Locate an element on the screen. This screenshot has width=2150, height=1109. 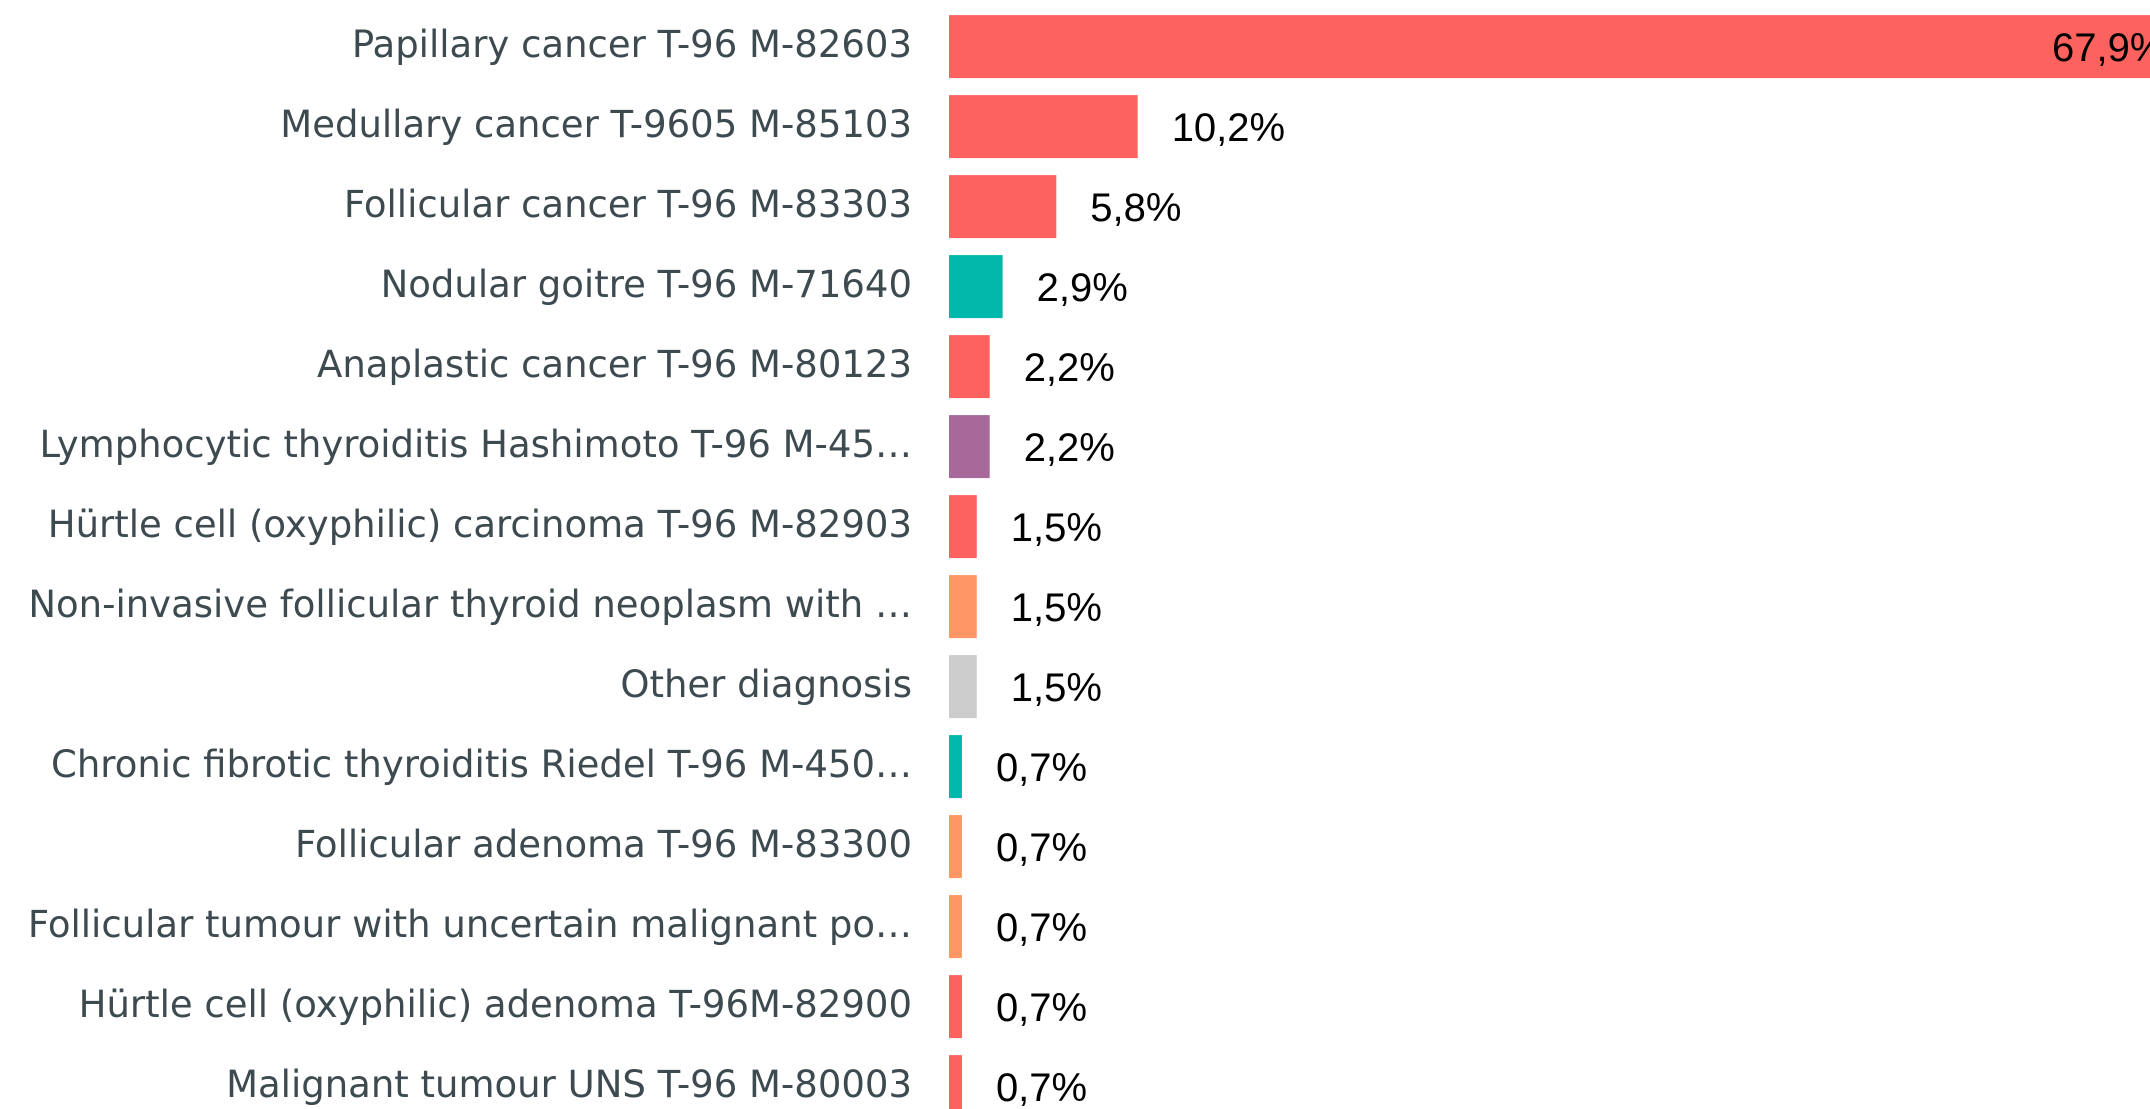
category-label: Follicular cancer T-96 M-83303 is located at coordinates (628, 204).